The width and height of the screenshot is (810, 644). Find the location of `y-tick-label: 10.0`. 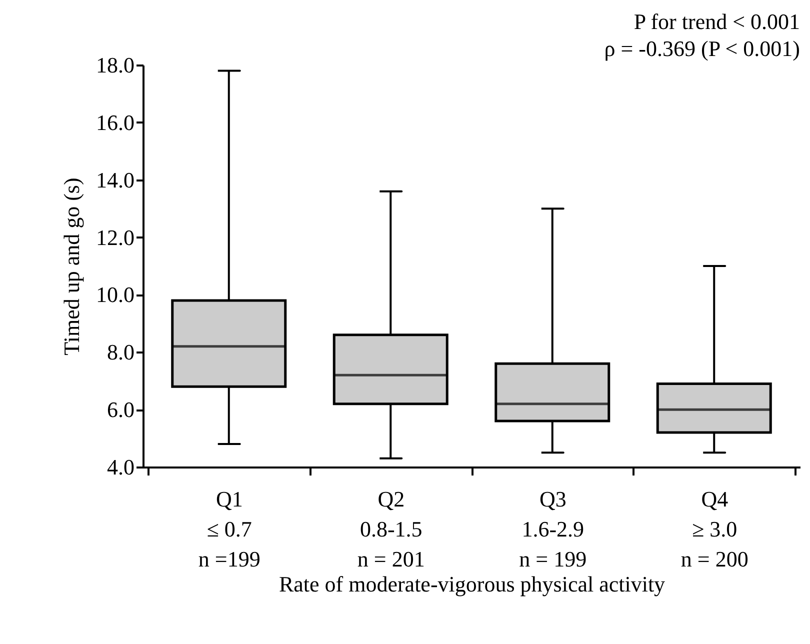

y-tick-label: 10.0 is located at coordinates (115, 295).